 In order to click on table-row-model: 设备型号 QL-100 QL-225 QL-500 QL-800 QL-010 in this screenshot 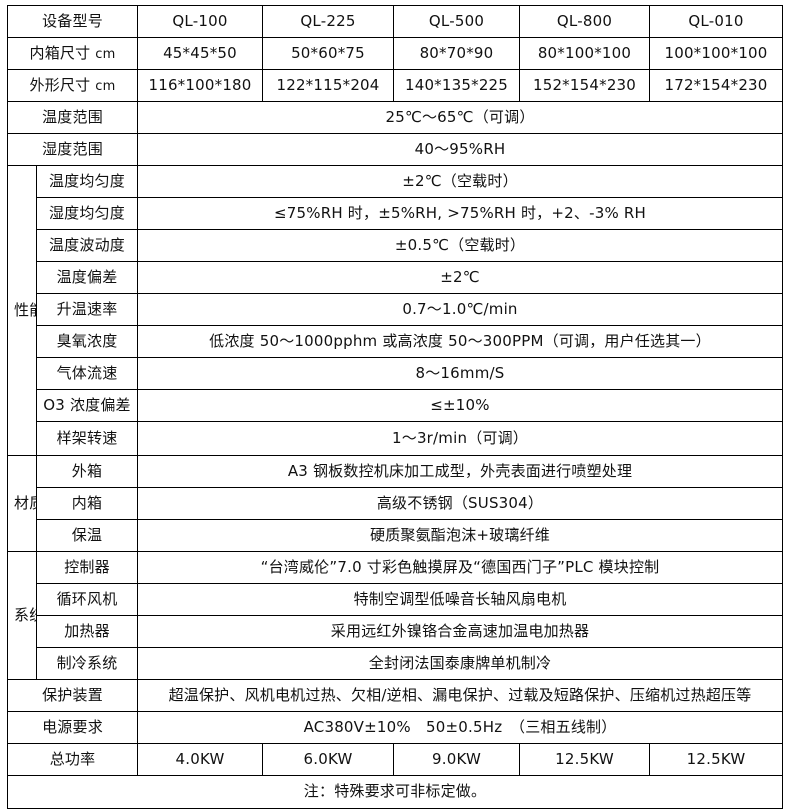, I will do `click(395, 21)`.